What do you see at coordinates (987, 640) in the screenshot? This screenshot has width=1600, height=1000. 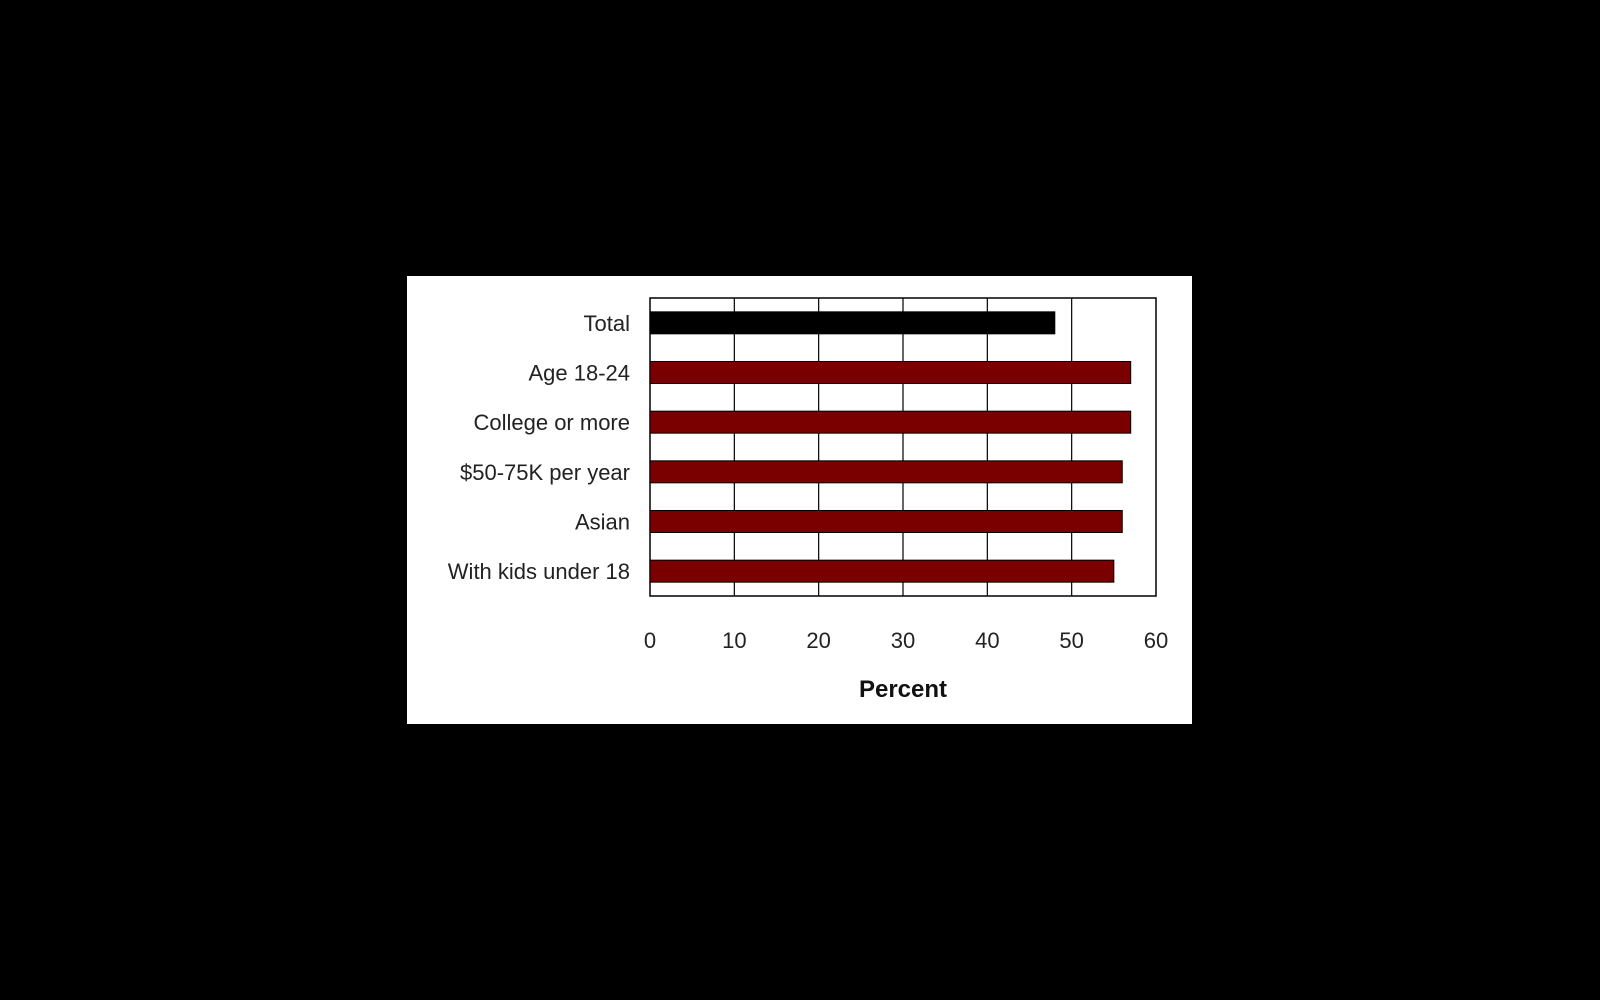 I see `x-tick-label: 40` at bounding box center [987, 640].